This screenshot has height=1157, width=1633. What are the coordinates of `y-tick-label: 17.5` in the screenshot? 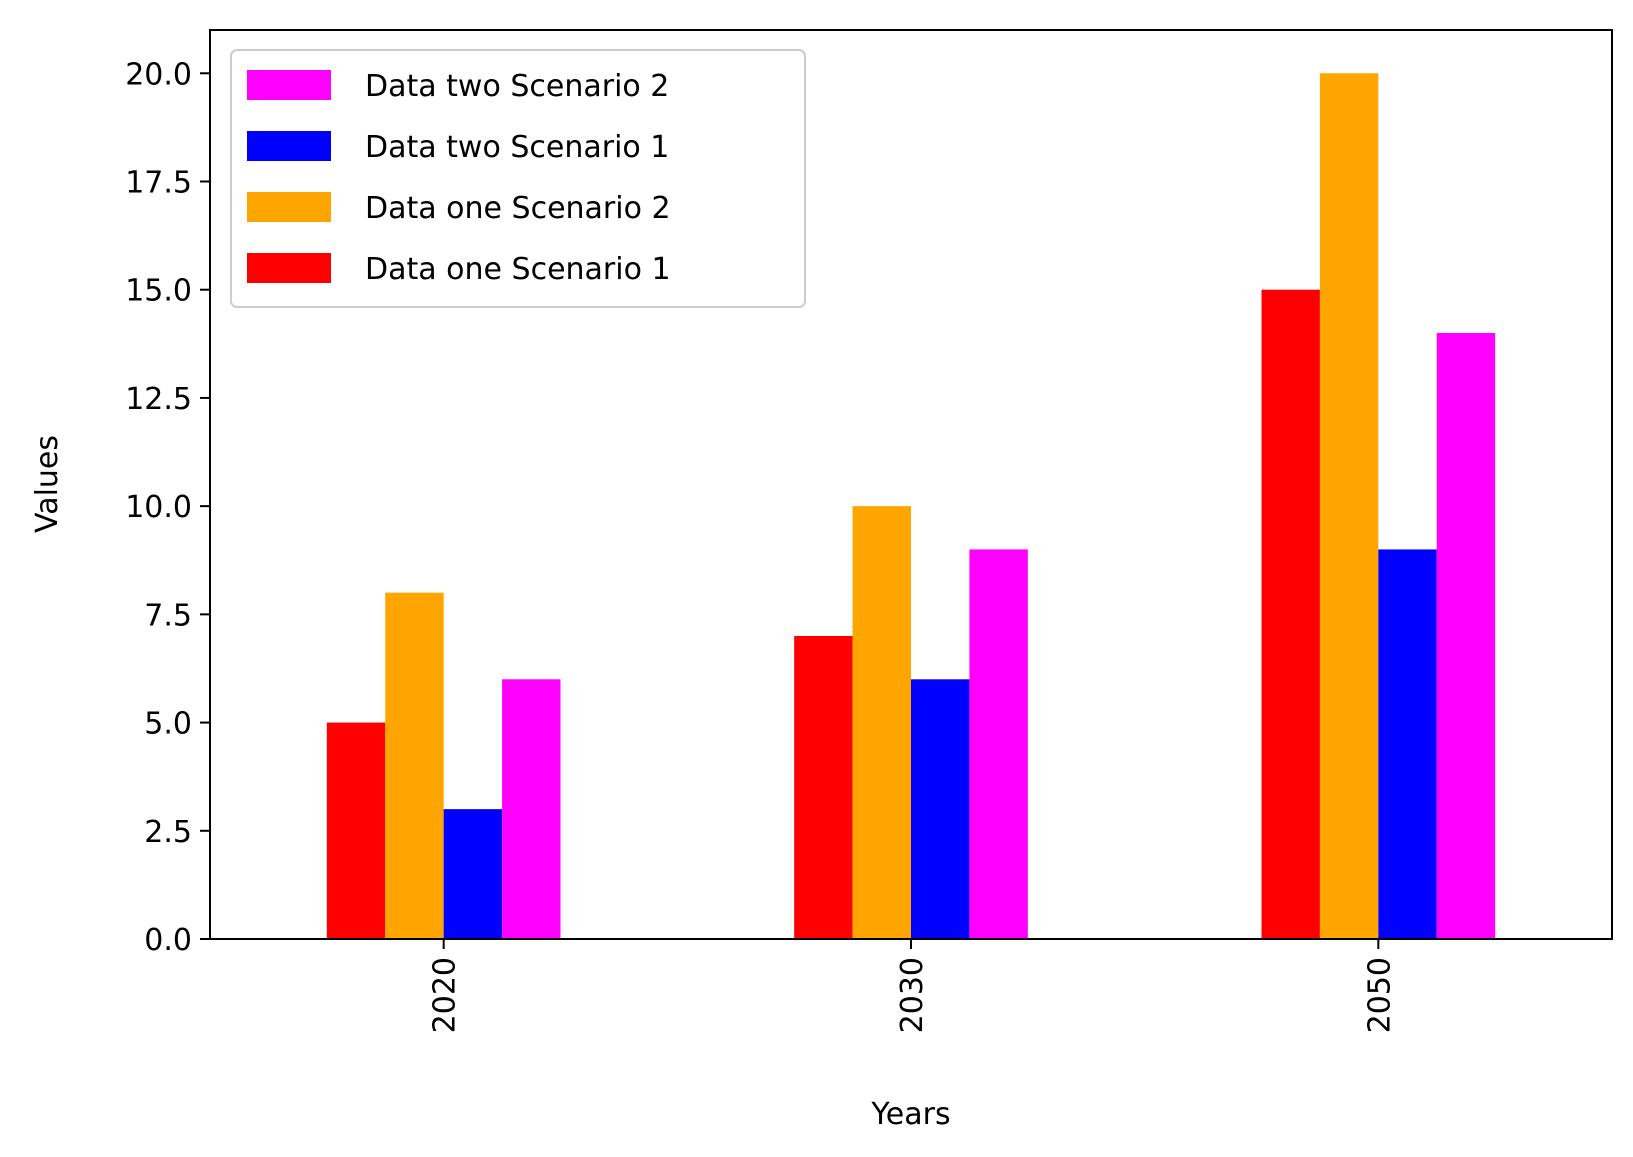 It's located at (158, 183).